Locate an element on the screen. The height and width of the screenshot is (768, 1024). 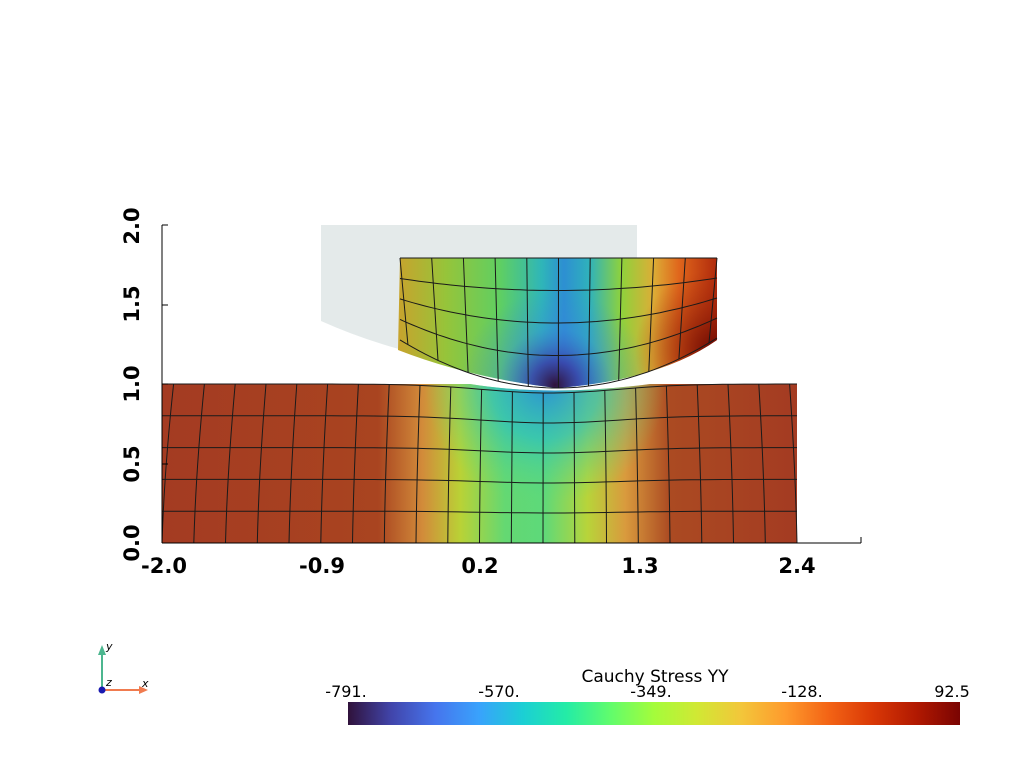
triad-z-label: z is located at coordinates (108, 682).